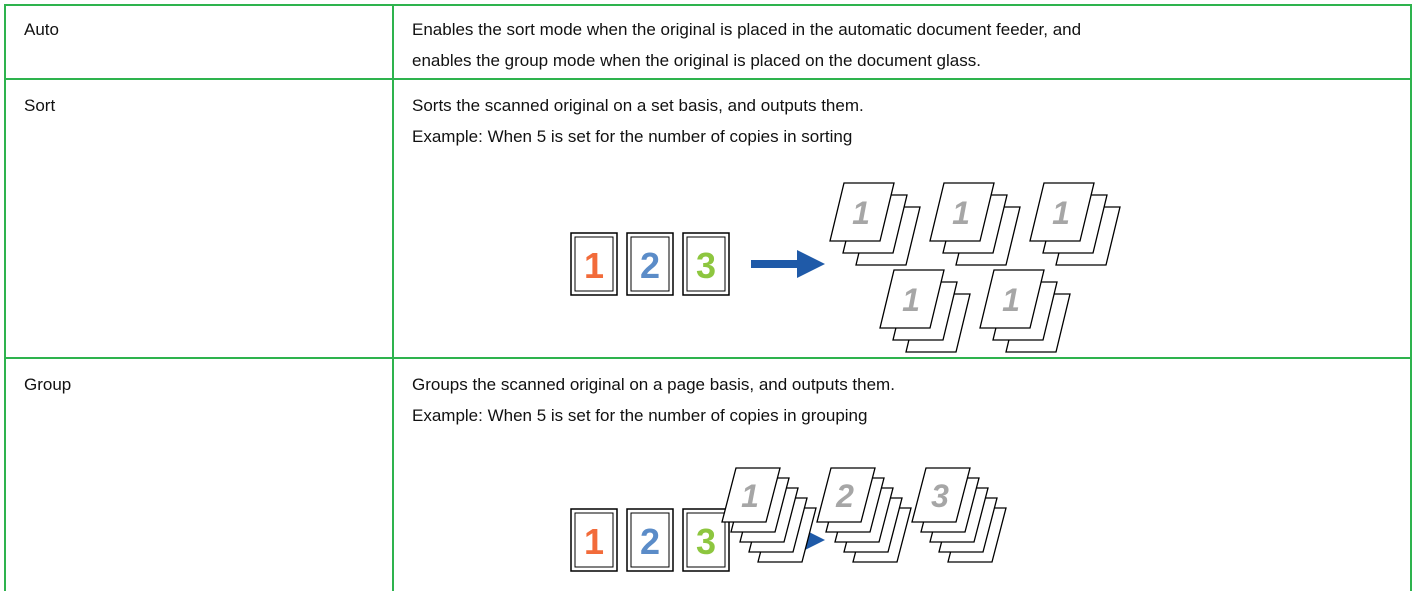 This screenshot has width=1416, height=591. Describe the element at coordinates (811, 264) in the screenshot. I see `arrow-head` at that location.